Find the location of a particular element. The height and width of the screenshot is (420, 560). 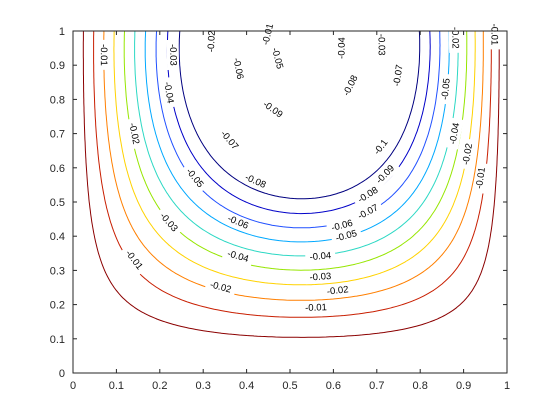

x-tick-label: 0.2 is located at coordinates (159, 386).